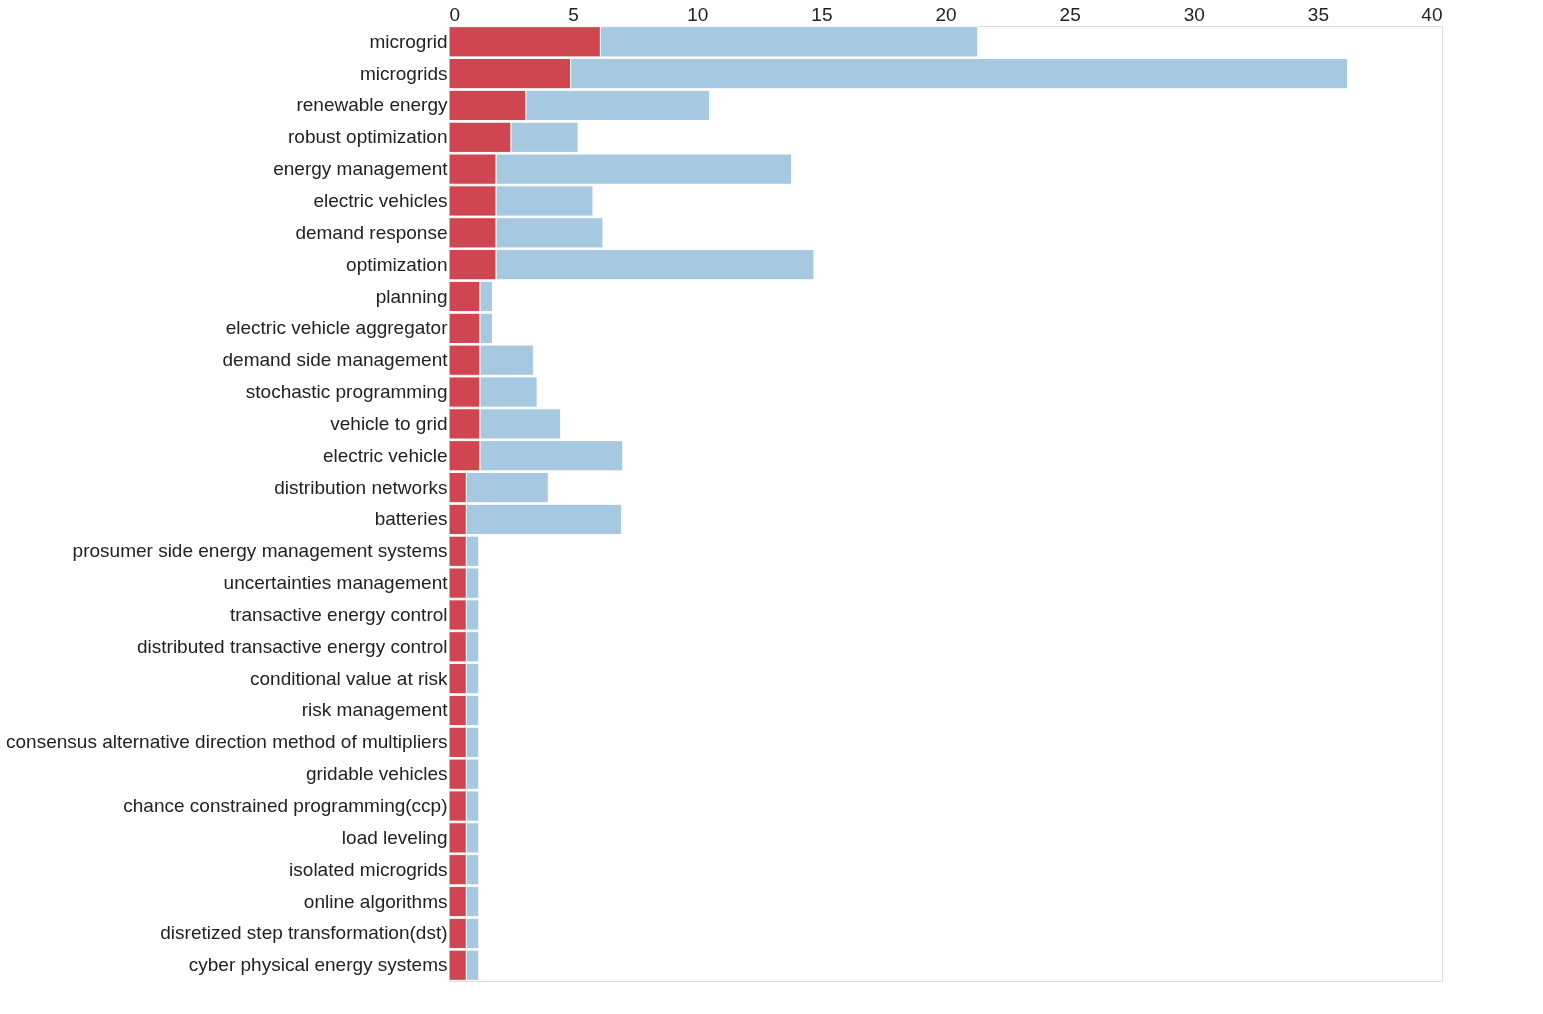 The image size is (1543, 1014). Describe the element at coordinates (336, 583) in the screenshot. I see `y-tick-label: uncertainties management` at that location.